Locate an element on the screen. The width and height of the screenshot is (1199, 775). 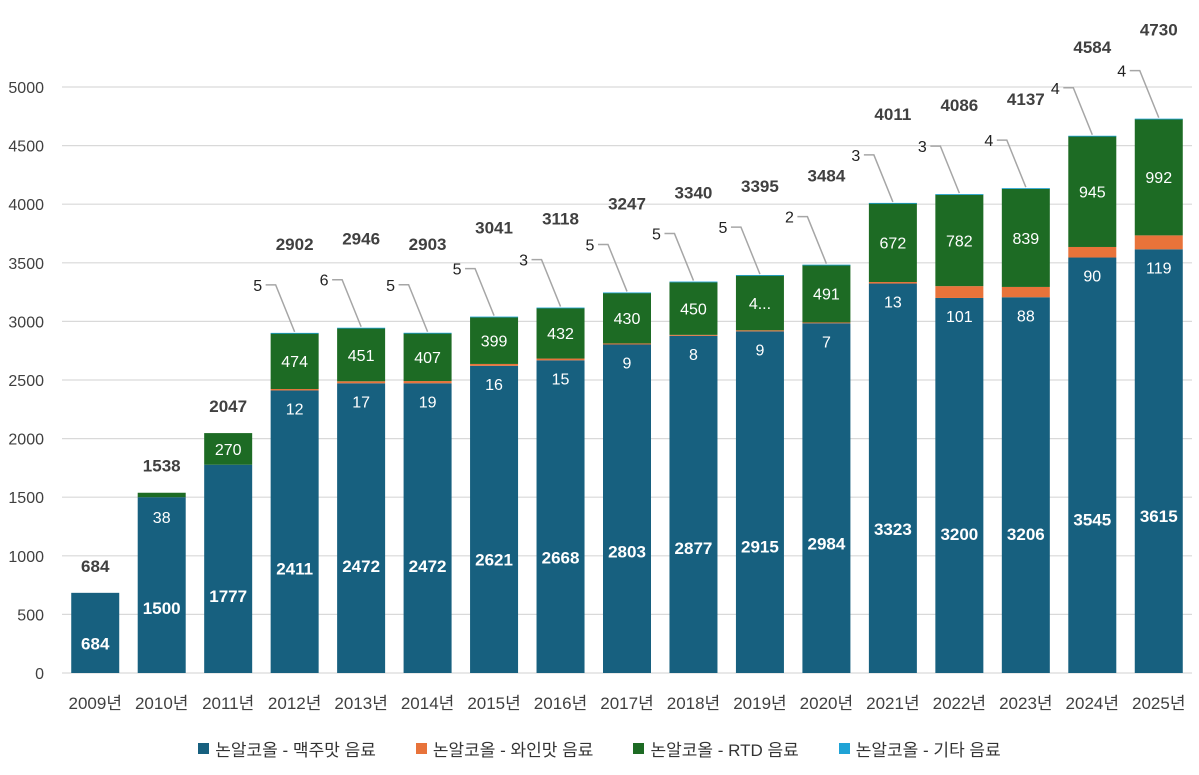
total-label: 3118 is located at coordinates (560, 219).